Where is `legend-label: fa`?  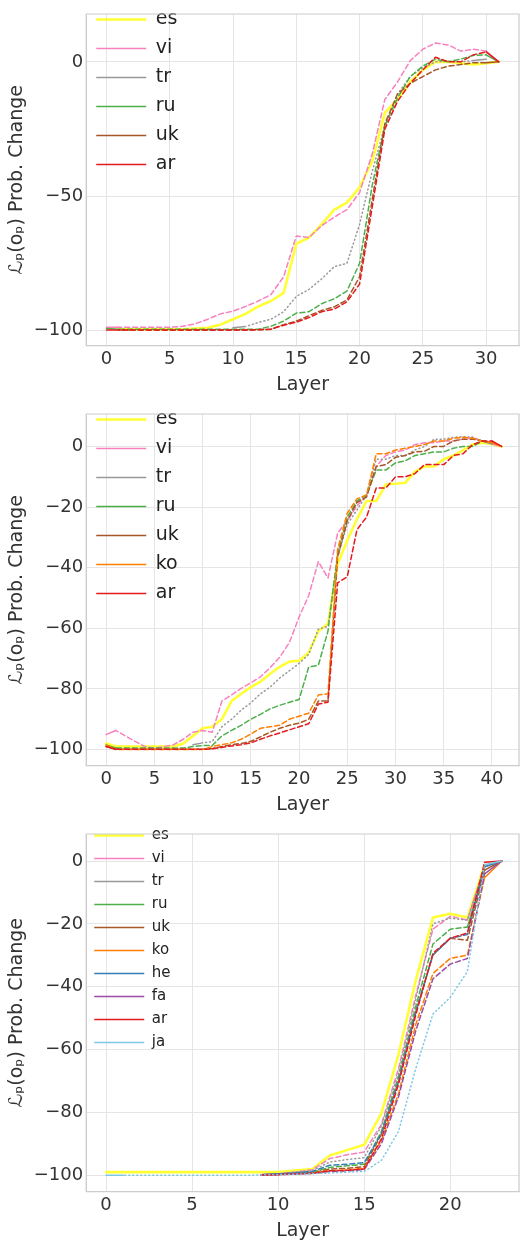
legend-label: fa is located at coordinates (159, 995).